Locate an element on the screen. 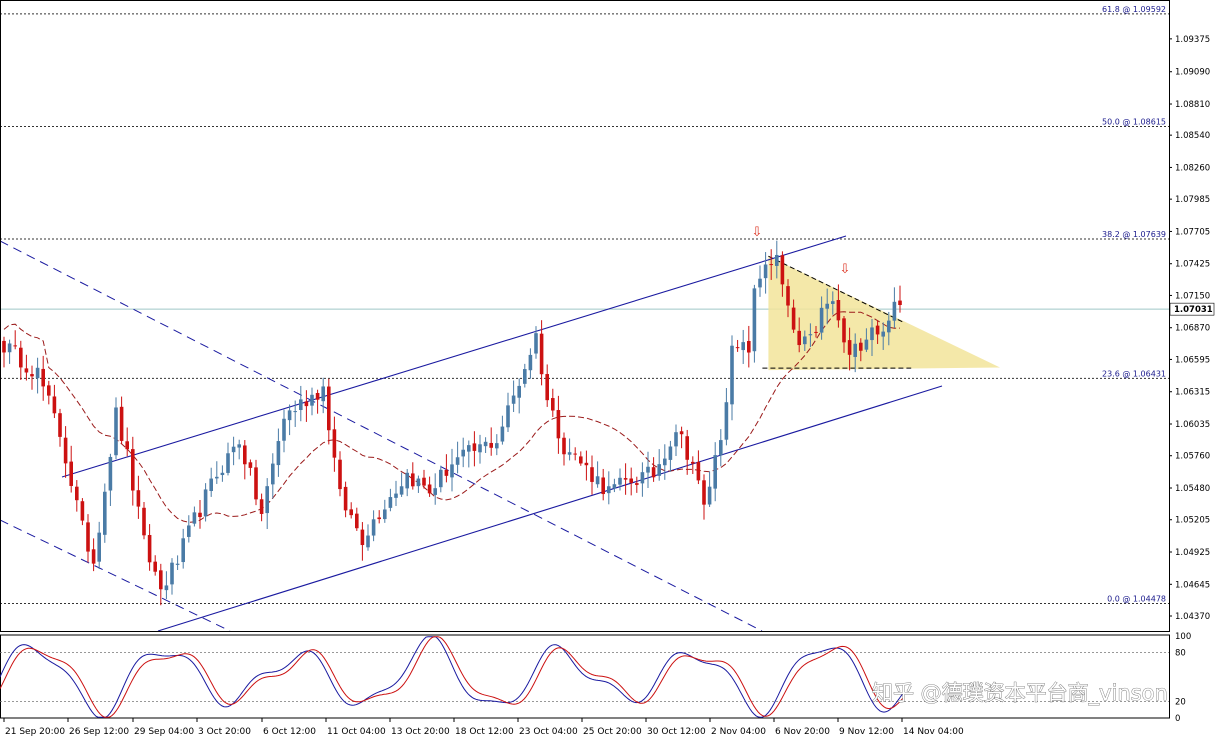  time-tick-label: 9 Nov 12:00 is located at coordinates (866, 732).